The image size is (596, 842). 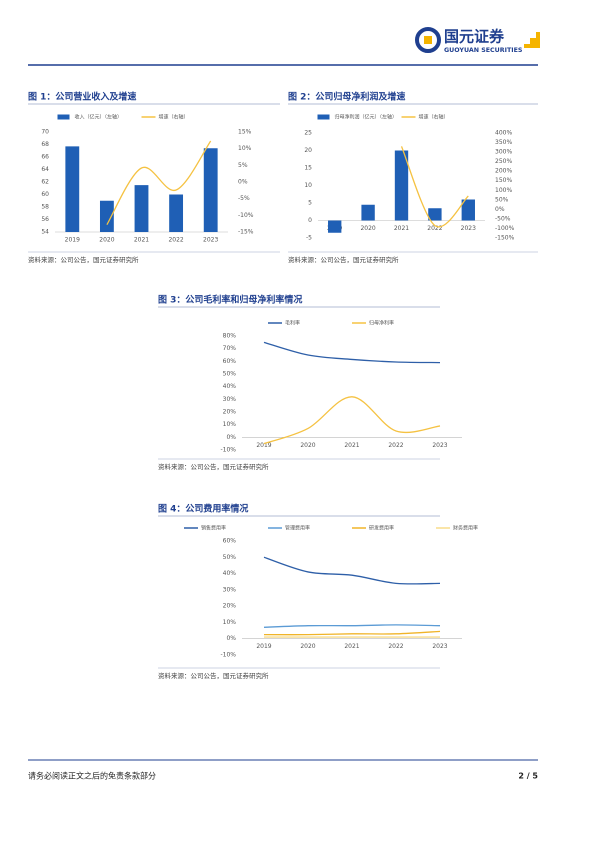 What do you see at coordinates (45, 144) in the screenshot?
I see `y-tick-label: 68` at bounding box center [45, 144].